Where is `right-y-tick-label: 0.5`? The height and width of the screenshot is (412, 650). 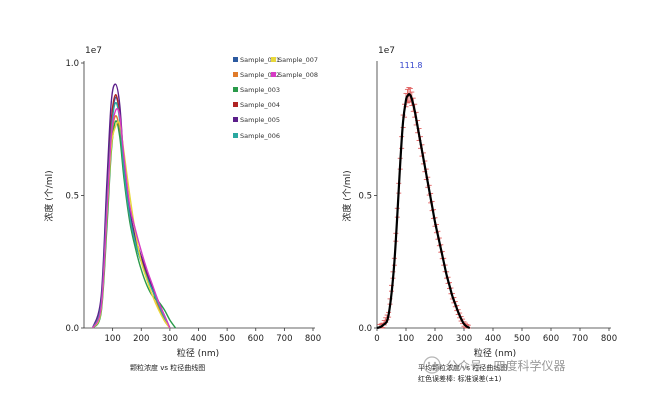 right-y-tick-label: 0.5 is located at coordinates (365, 197).